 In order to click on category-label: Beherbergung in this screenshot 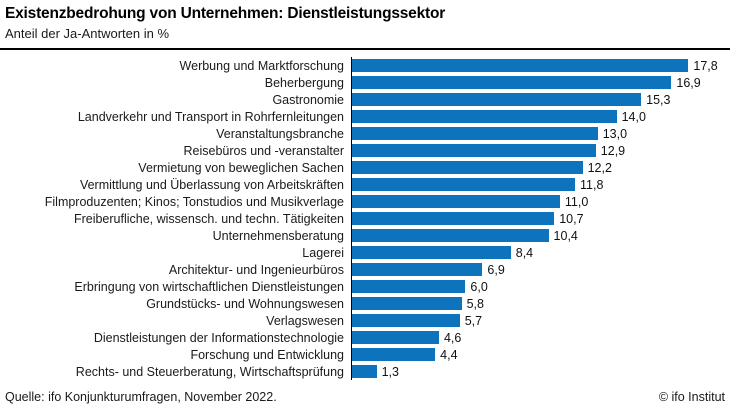, I will do `click(304, 82)`.